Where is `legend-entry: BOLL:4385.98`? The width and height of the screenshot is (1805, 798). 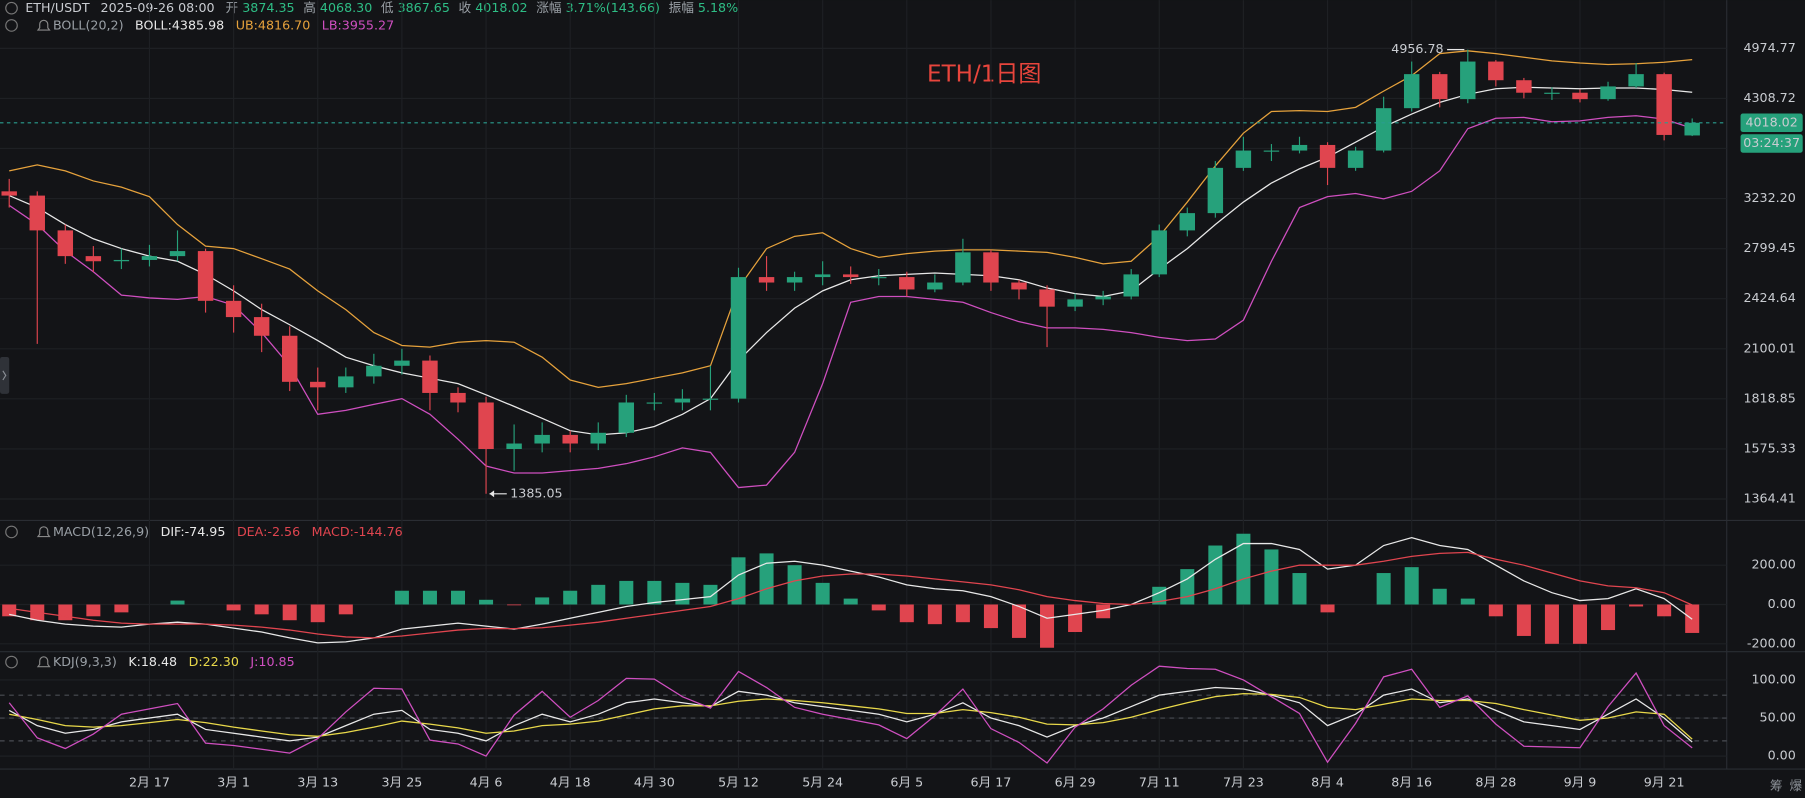
legend-entry: BOLL:4385.98 is located at coordinates (179, 24).